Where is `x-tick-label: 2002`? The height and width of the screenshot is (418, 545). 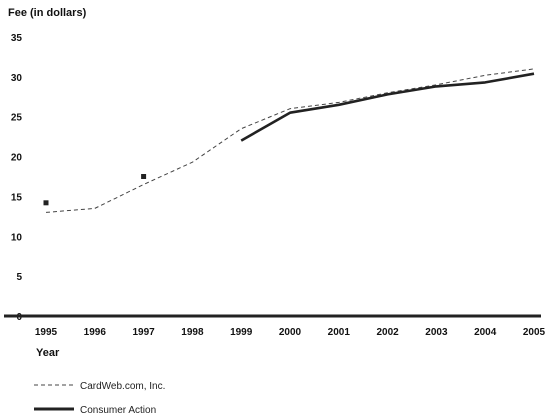 x-tick-label: 2002 is located at coordinates (387, 332).